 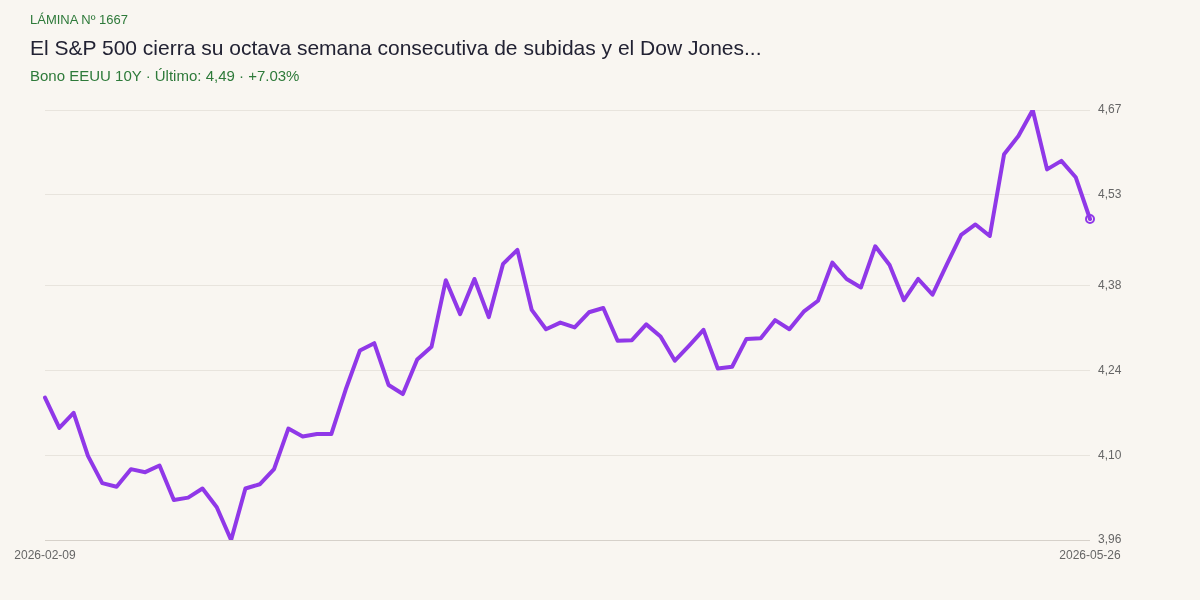 What do you see at coordinates (165, 75) in the screenshot?
I see `chart-subtitle: Bono EEUU 10Y · Último: 4,49 · +7.03%` at bounding box center [165, 75].